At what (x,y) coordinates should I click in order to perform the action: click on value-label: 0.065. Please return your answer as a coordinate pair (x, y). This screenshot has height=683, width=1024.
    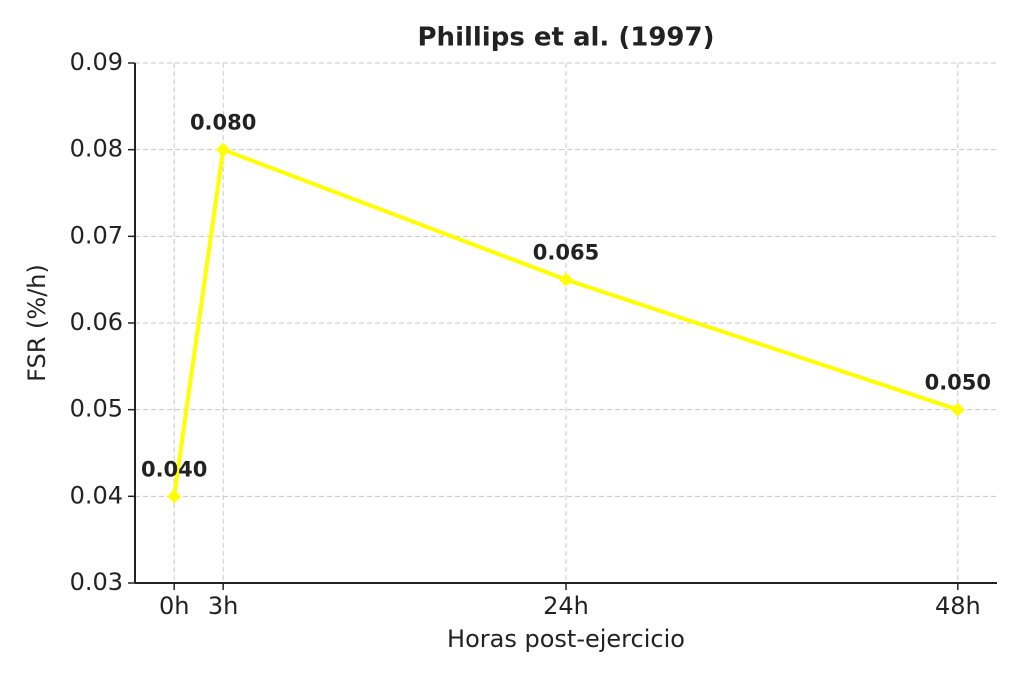
    Looking at the image, I should click on (566, 253).